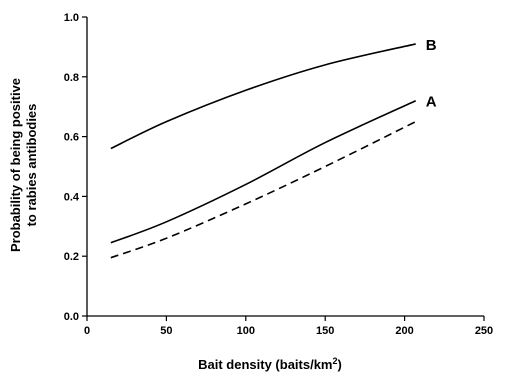 The image size is (513, 377). I want to click on x-tick-label: 250, so click(484, 331).